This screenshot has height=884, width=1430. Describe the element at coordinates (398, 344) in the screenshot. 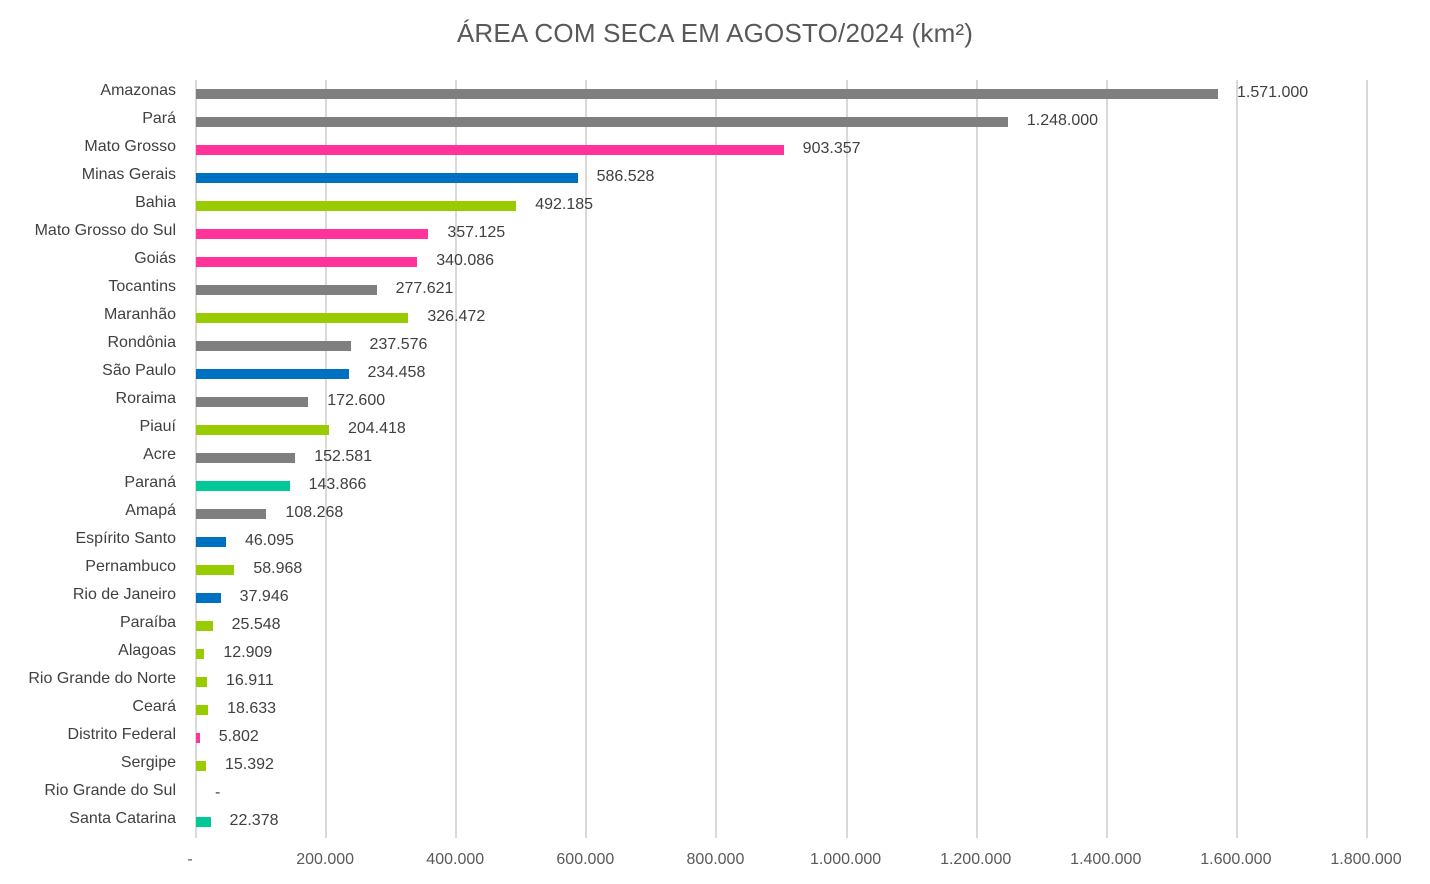

I see `value-label: 237.576` at that location.